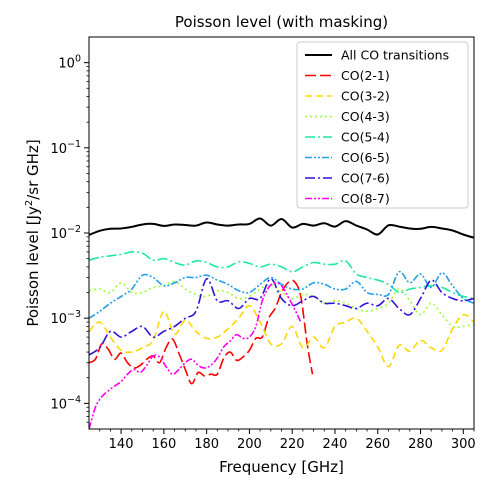 This screenshot has width=491, height=491. What do you see at coordinates (65, 148) in the screenshot?
I see `y-tick-label: 10⁻¹` at bounding box center [65, 148].